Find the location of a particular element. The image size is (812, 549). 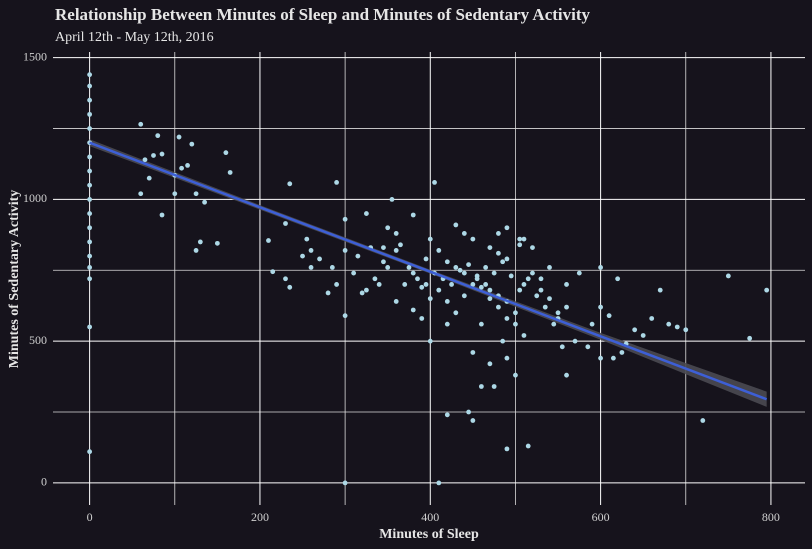

x-tick-label: 200 is located at coordinates (260, 517).